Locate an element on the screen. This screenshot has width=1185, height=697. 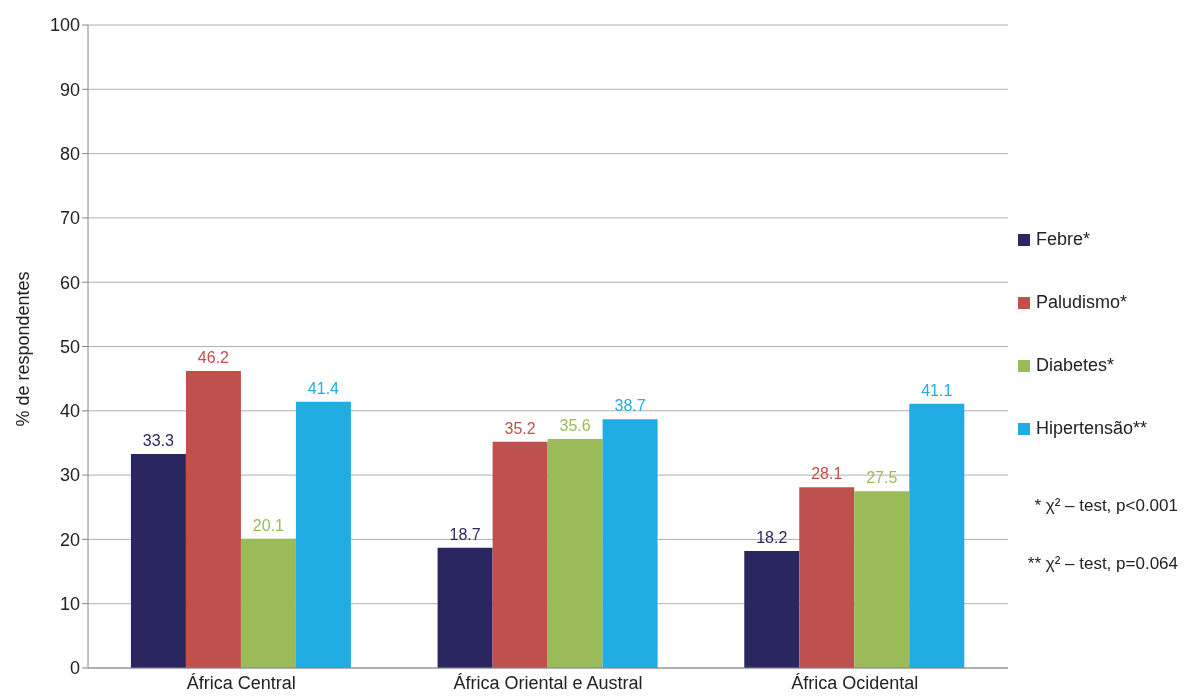
x-tick-label: África Oriental e Austral is located at coordinates (548, 682).